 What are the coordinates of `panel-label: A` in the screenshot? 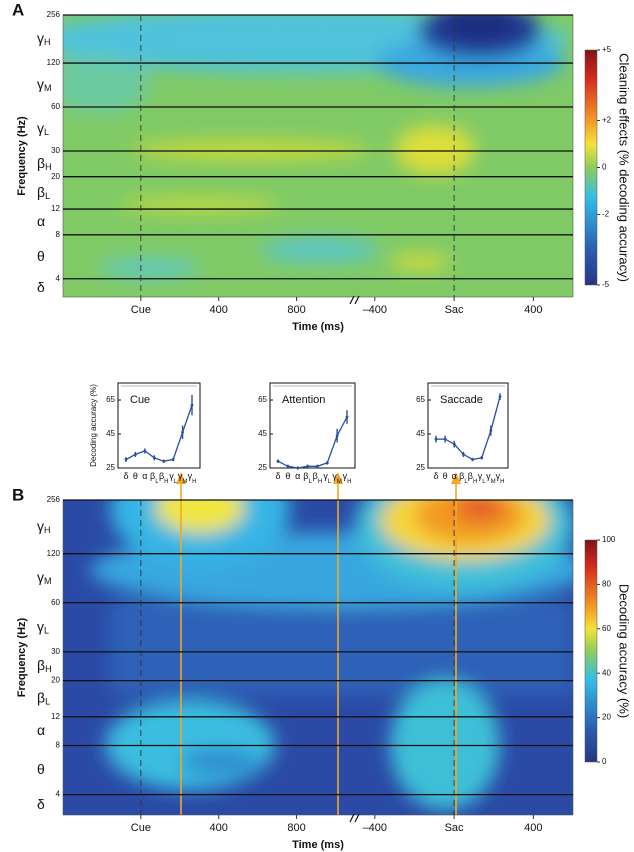 It's located at (18, 9).